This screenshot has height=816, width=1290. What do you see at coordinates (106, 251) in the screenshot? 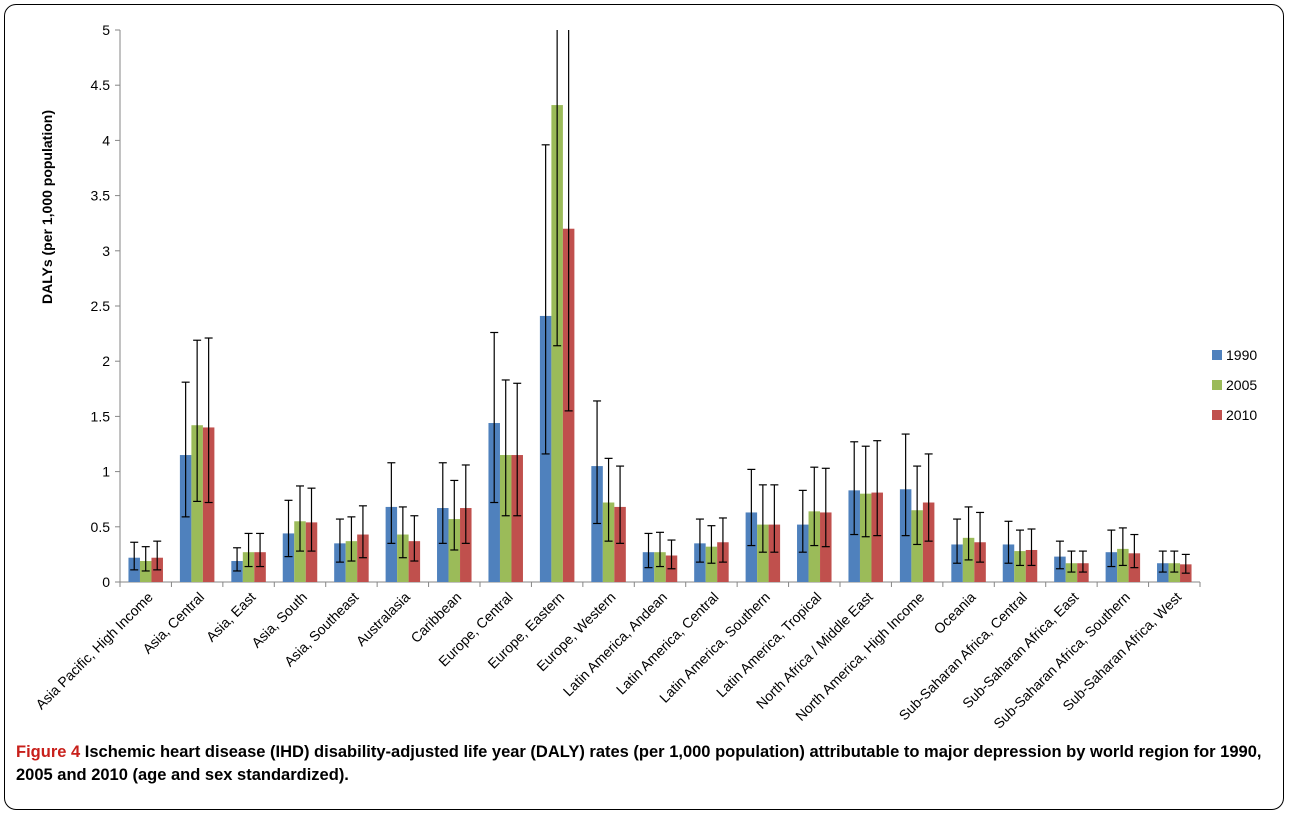
I see `y-tick-label: 3` at bounding box center [106, 251].